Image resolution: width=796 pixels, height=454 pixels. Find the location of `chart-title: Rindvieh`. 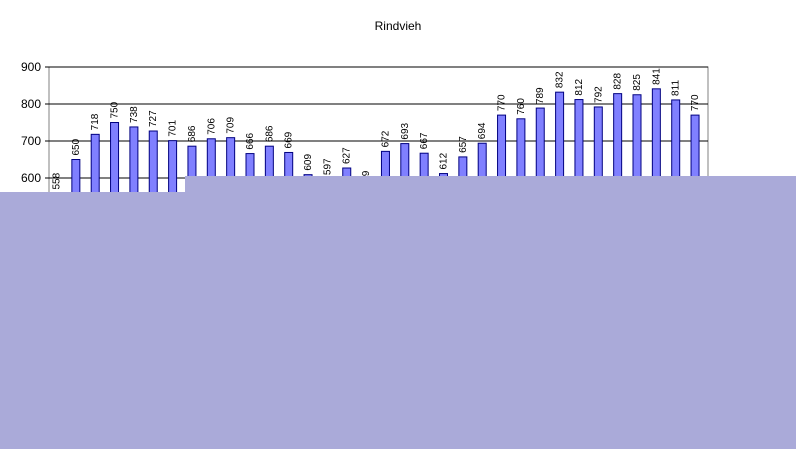

chart-title: Rindvieh is located at coordinates (398, 26).